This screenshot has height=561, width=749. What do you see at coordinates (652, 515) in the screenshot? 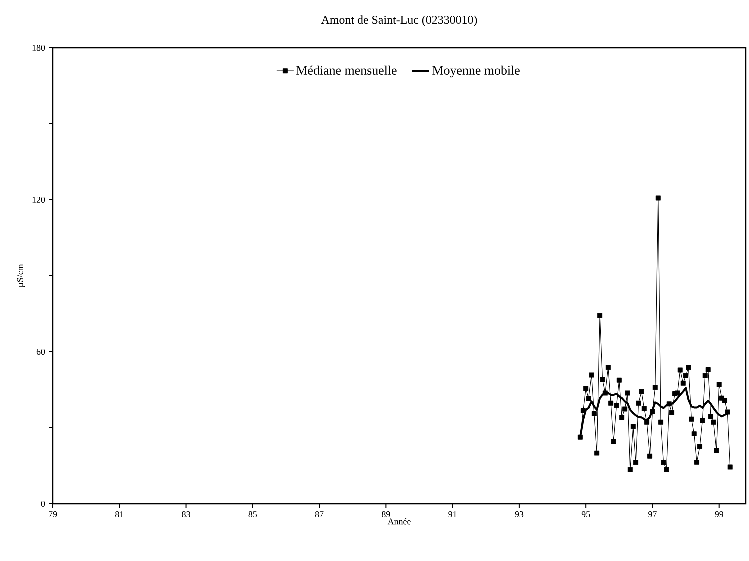
I see `x-tick-label: 97` at bounding box center [652, 515].